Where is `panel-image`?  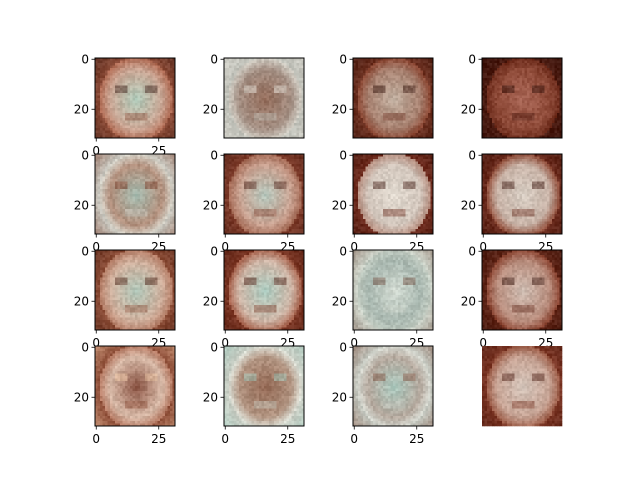 panel-image is located at coordinates (135, 98).